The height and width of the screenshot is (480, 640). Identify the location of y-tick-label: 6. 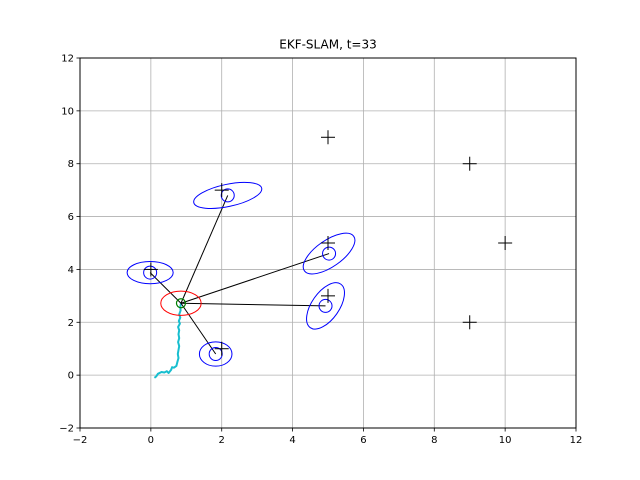
(71, 217).